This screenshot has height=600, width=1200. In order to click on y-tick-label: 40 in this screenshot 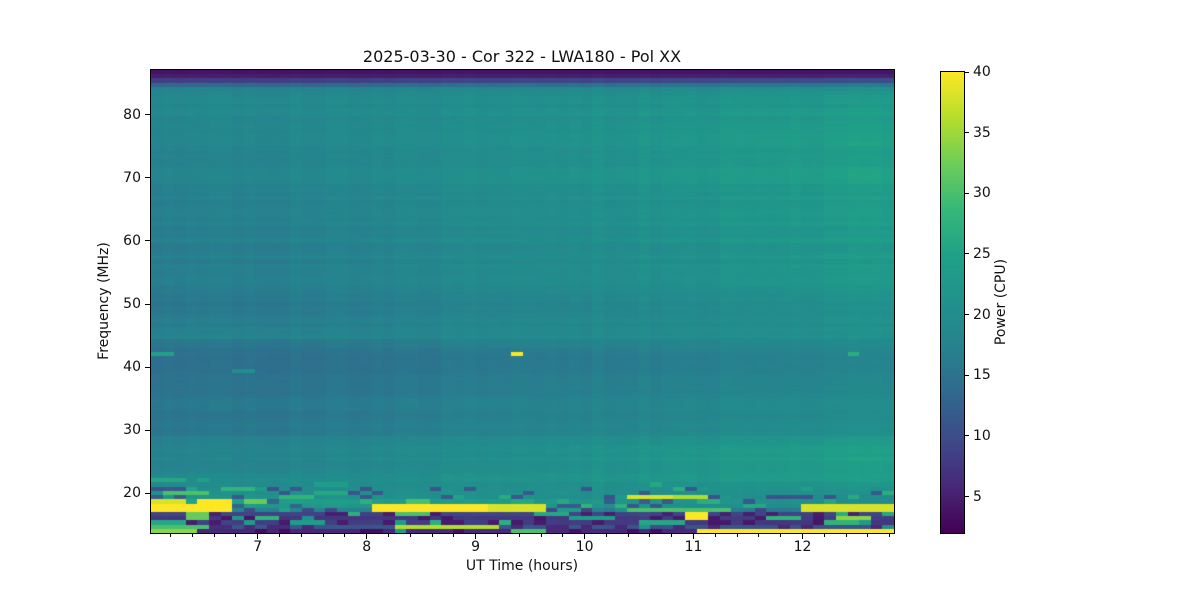, I will do `click(132, 367)`.